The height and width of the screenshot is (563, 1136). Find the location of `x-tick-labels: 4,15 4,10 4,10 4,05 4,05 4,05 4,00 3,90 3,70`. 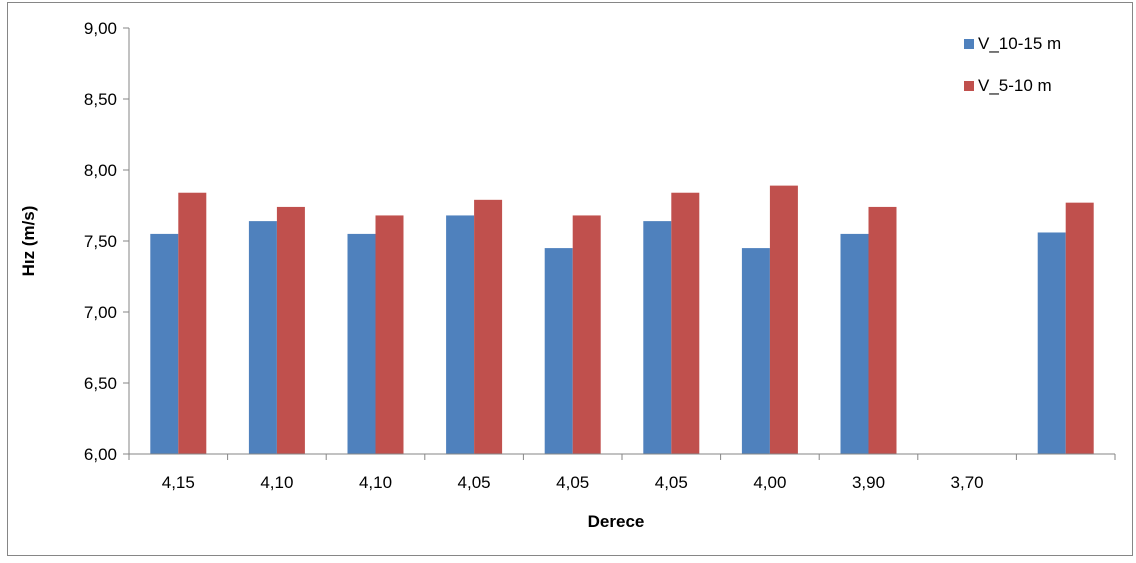

x-tick-labels: 4,15 4,10 4,10 4,05 4,05 4,05 4,00 3,90 3,70 is located at coordinates (622, 473).